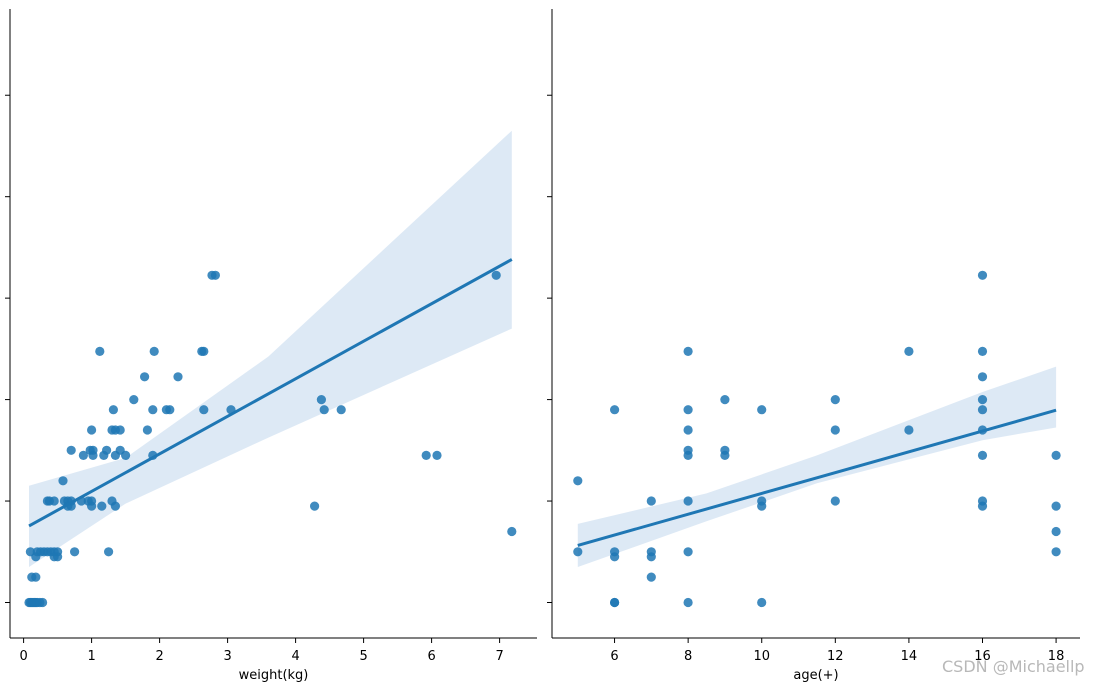 The width and height of the screenshot is (1114, 687). What do you see at coordinates (815, 675) in the screenshot?
I see `x-axis-label: age(+)` at bounding box center [815, 675].